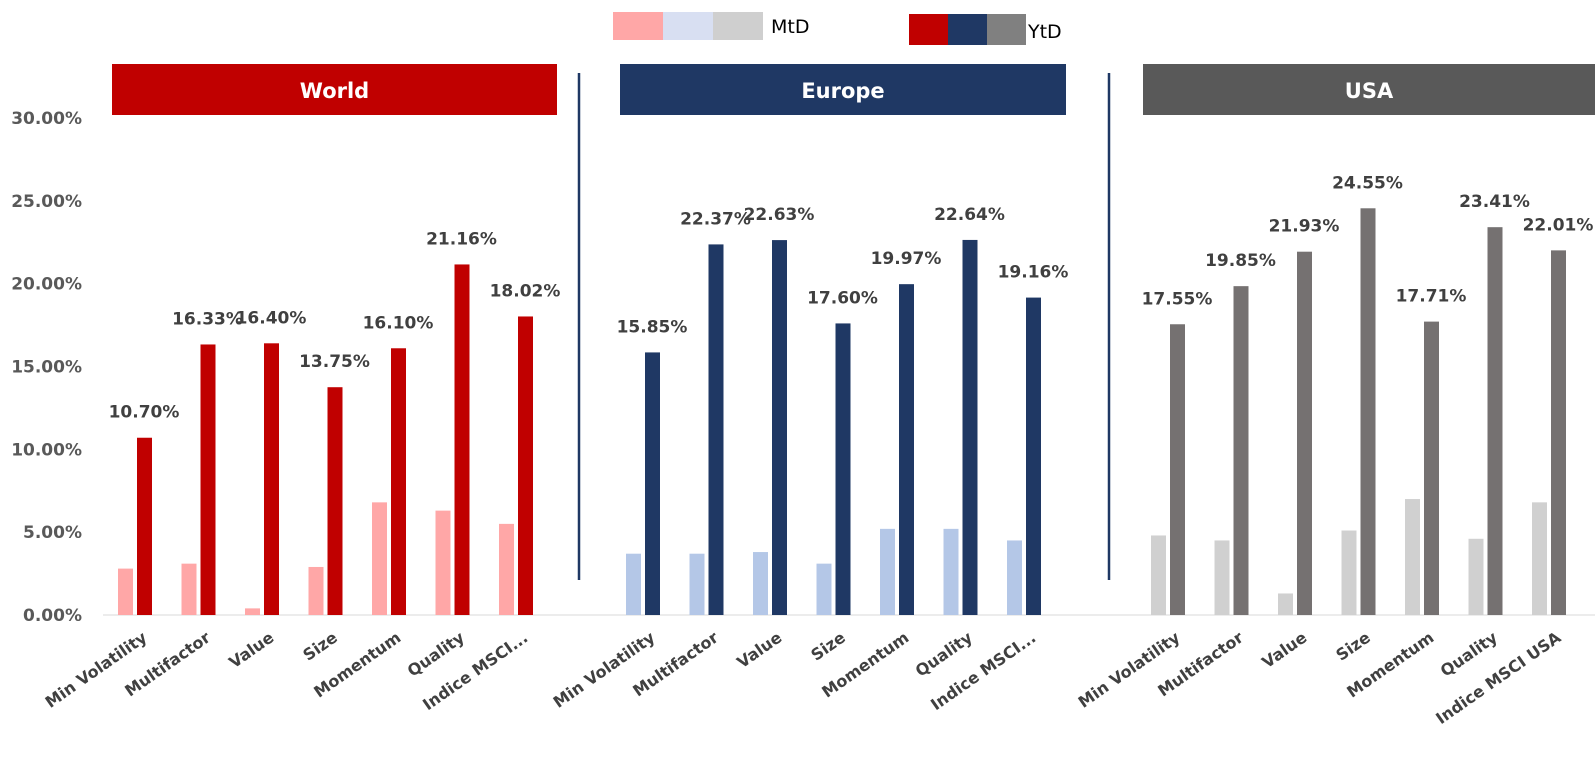 This screenshot has height=772, width=1595. Describe the element at coordinates (1240, 261) in the screenshot. I see `ytd-data-label: 19.85%` at that location.